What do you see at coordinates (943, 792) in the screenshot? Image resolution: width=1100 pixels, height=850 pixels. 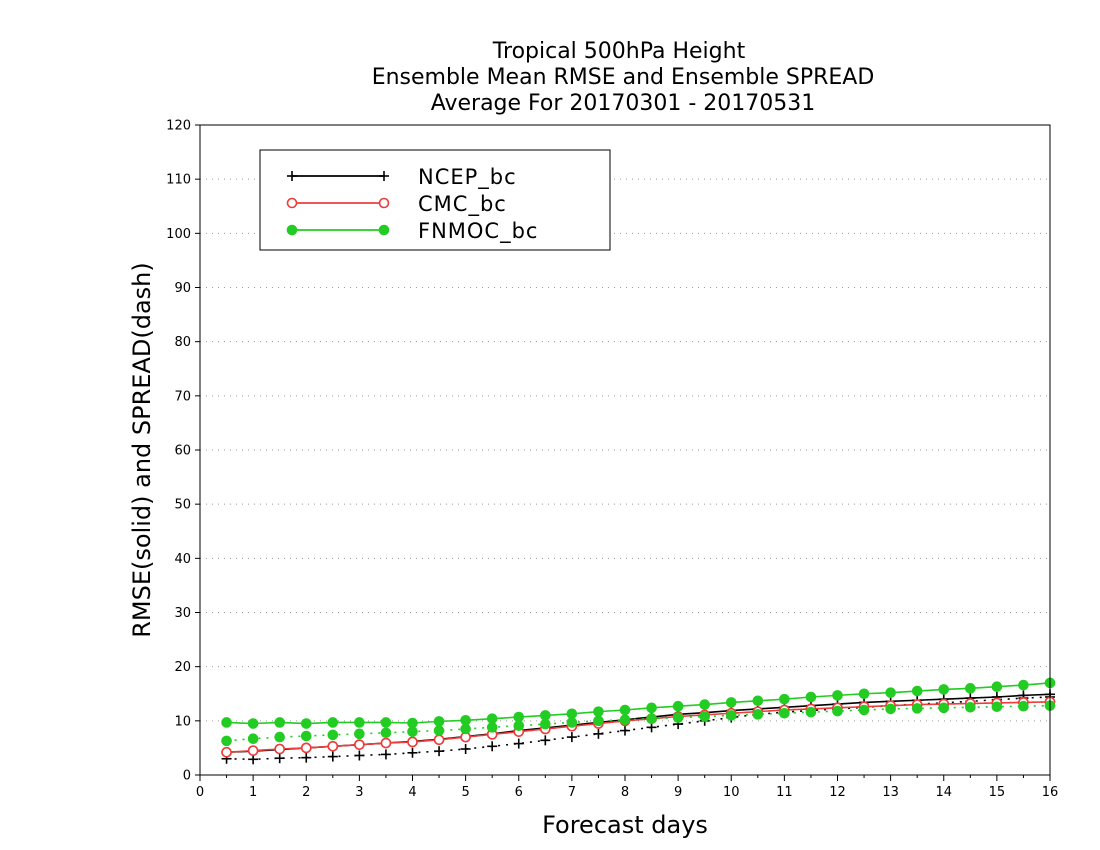 I see `x-tick-label: 14` at bounding box center [943, 792].